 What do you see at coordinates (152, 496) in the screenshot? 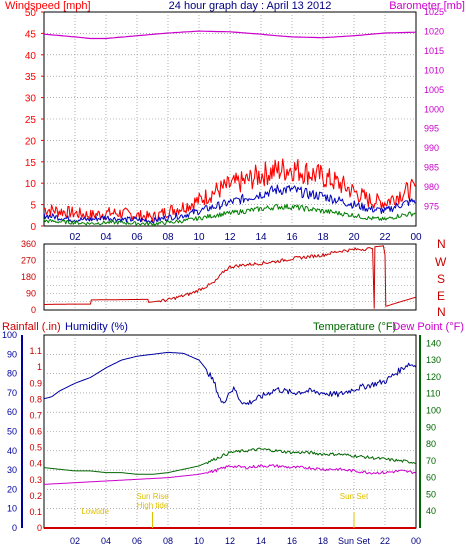
I see `tide-annotation-label: Sun Rise` at bounding box center [152, 496].